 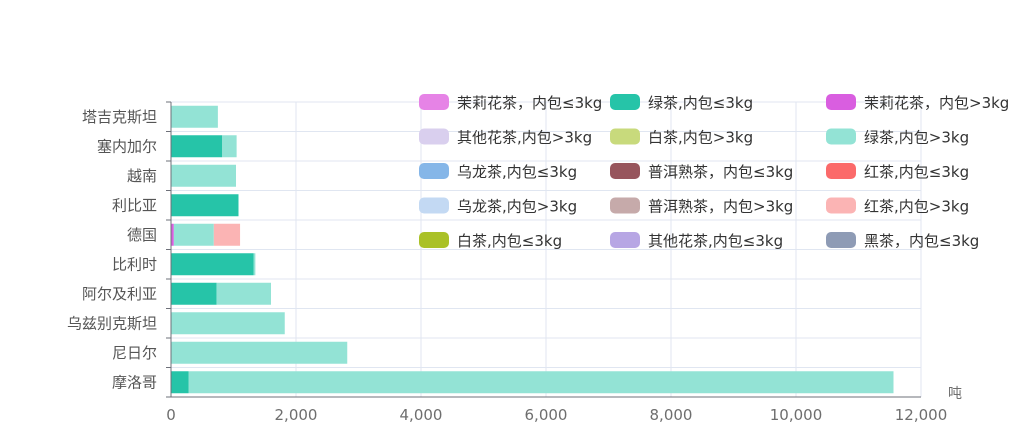 I want to click on x-tick-label: 12,000, so click(x=921, y=415).